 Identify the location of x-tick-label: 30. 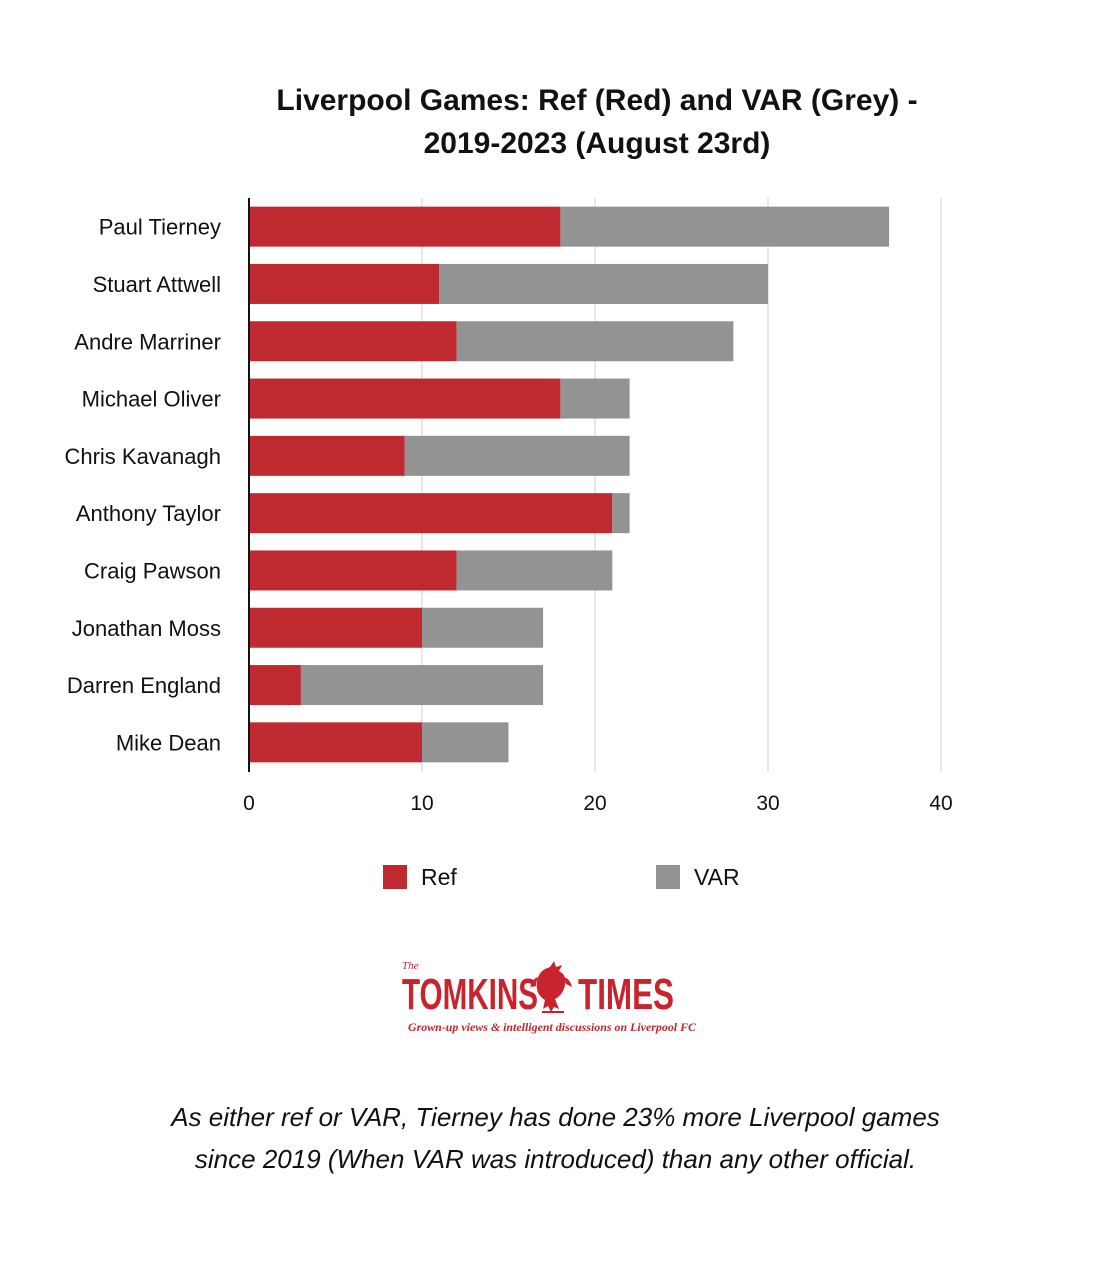
(767, 803).